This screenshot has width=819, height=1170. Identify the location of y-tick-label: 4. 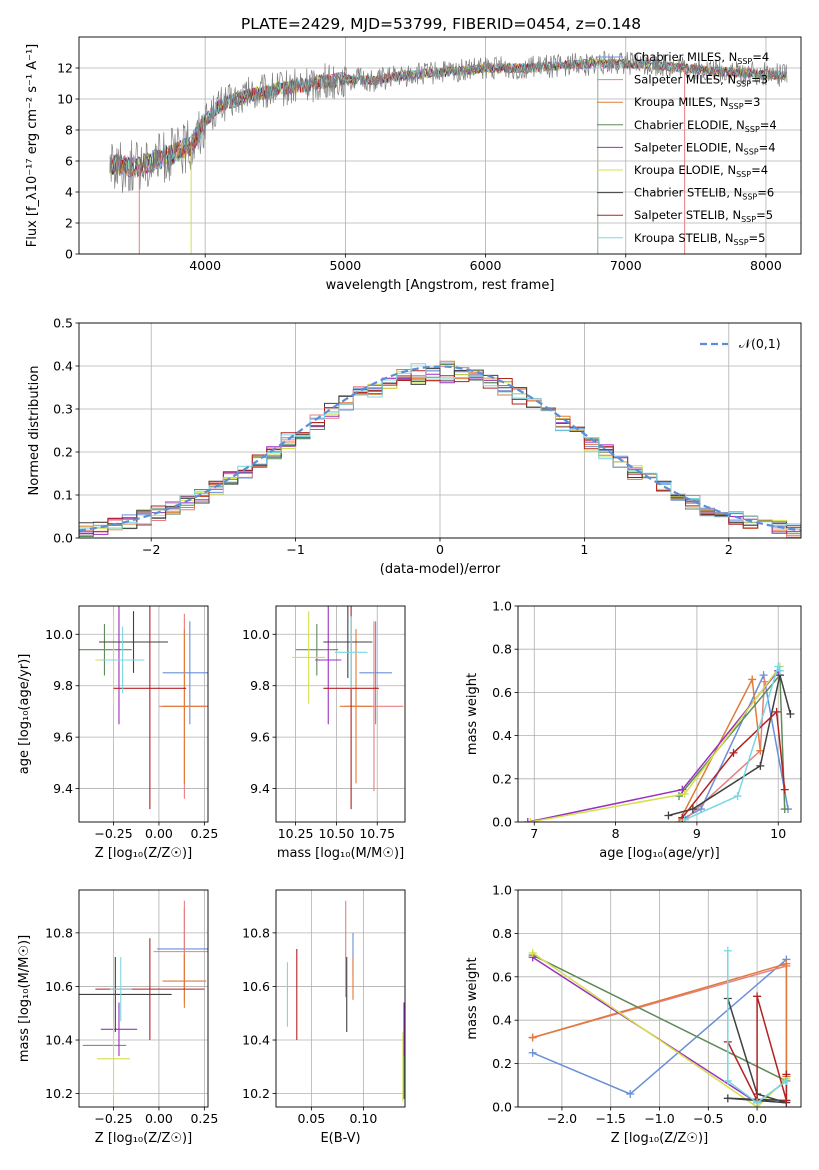
(69, 192).